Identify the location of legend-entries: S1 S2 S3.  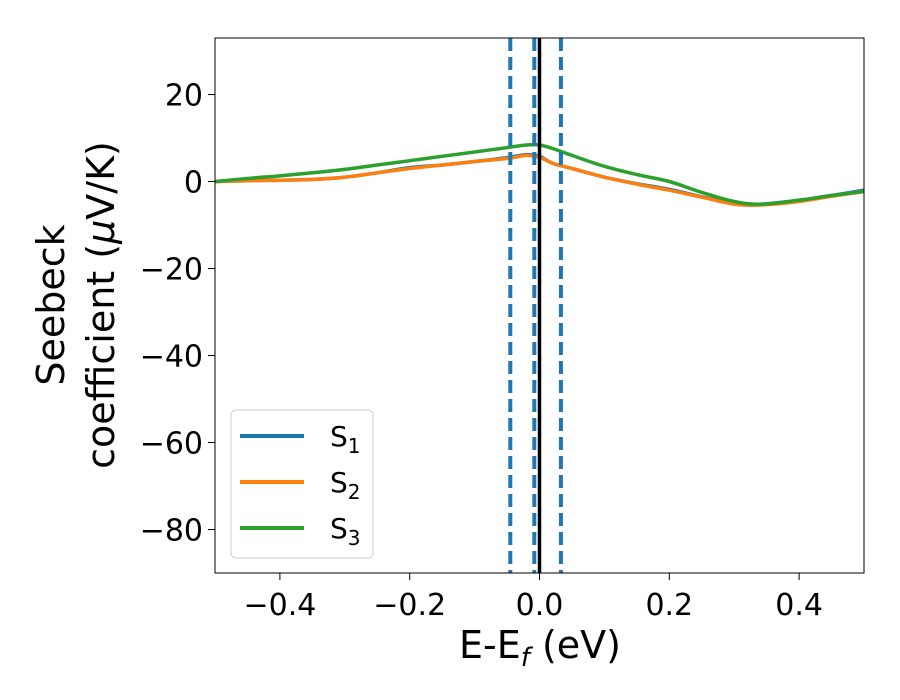
(300, 485).